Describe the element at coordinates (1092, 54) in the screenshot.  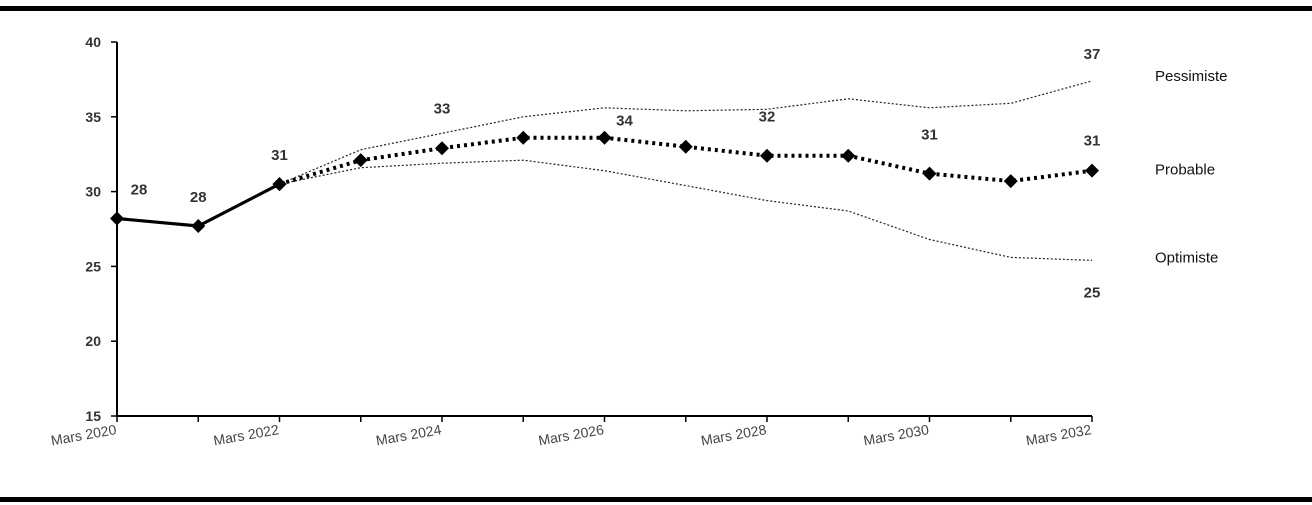
I see `data-label: 37` at that location.